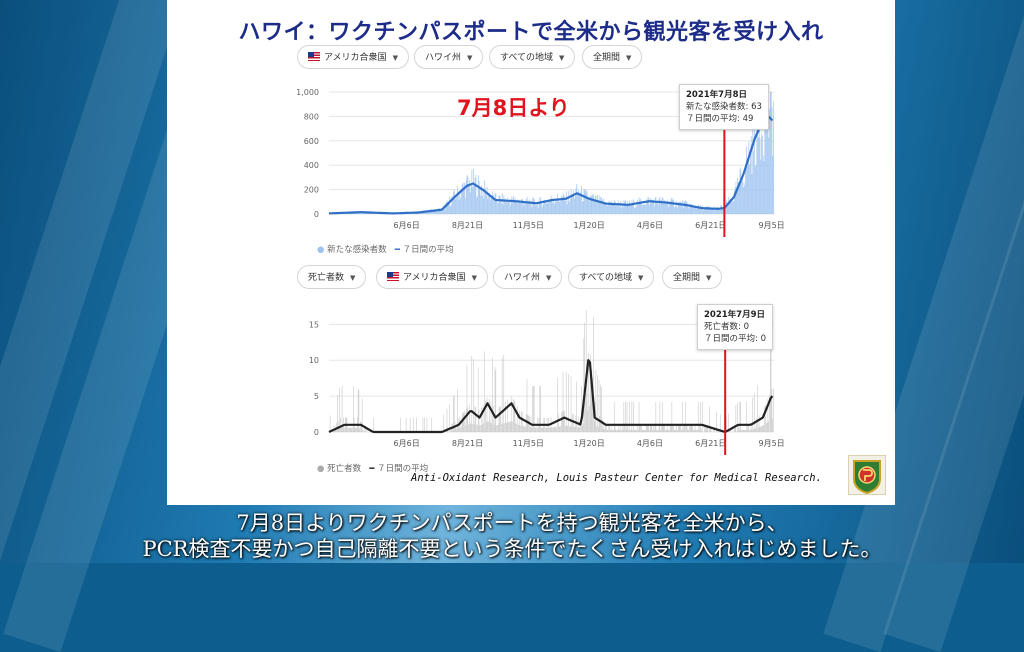 The height and width of the screenshot is (652, 1024). I want to click on filter-country-top: アメリカ合衆国▼, so click(353, 57).